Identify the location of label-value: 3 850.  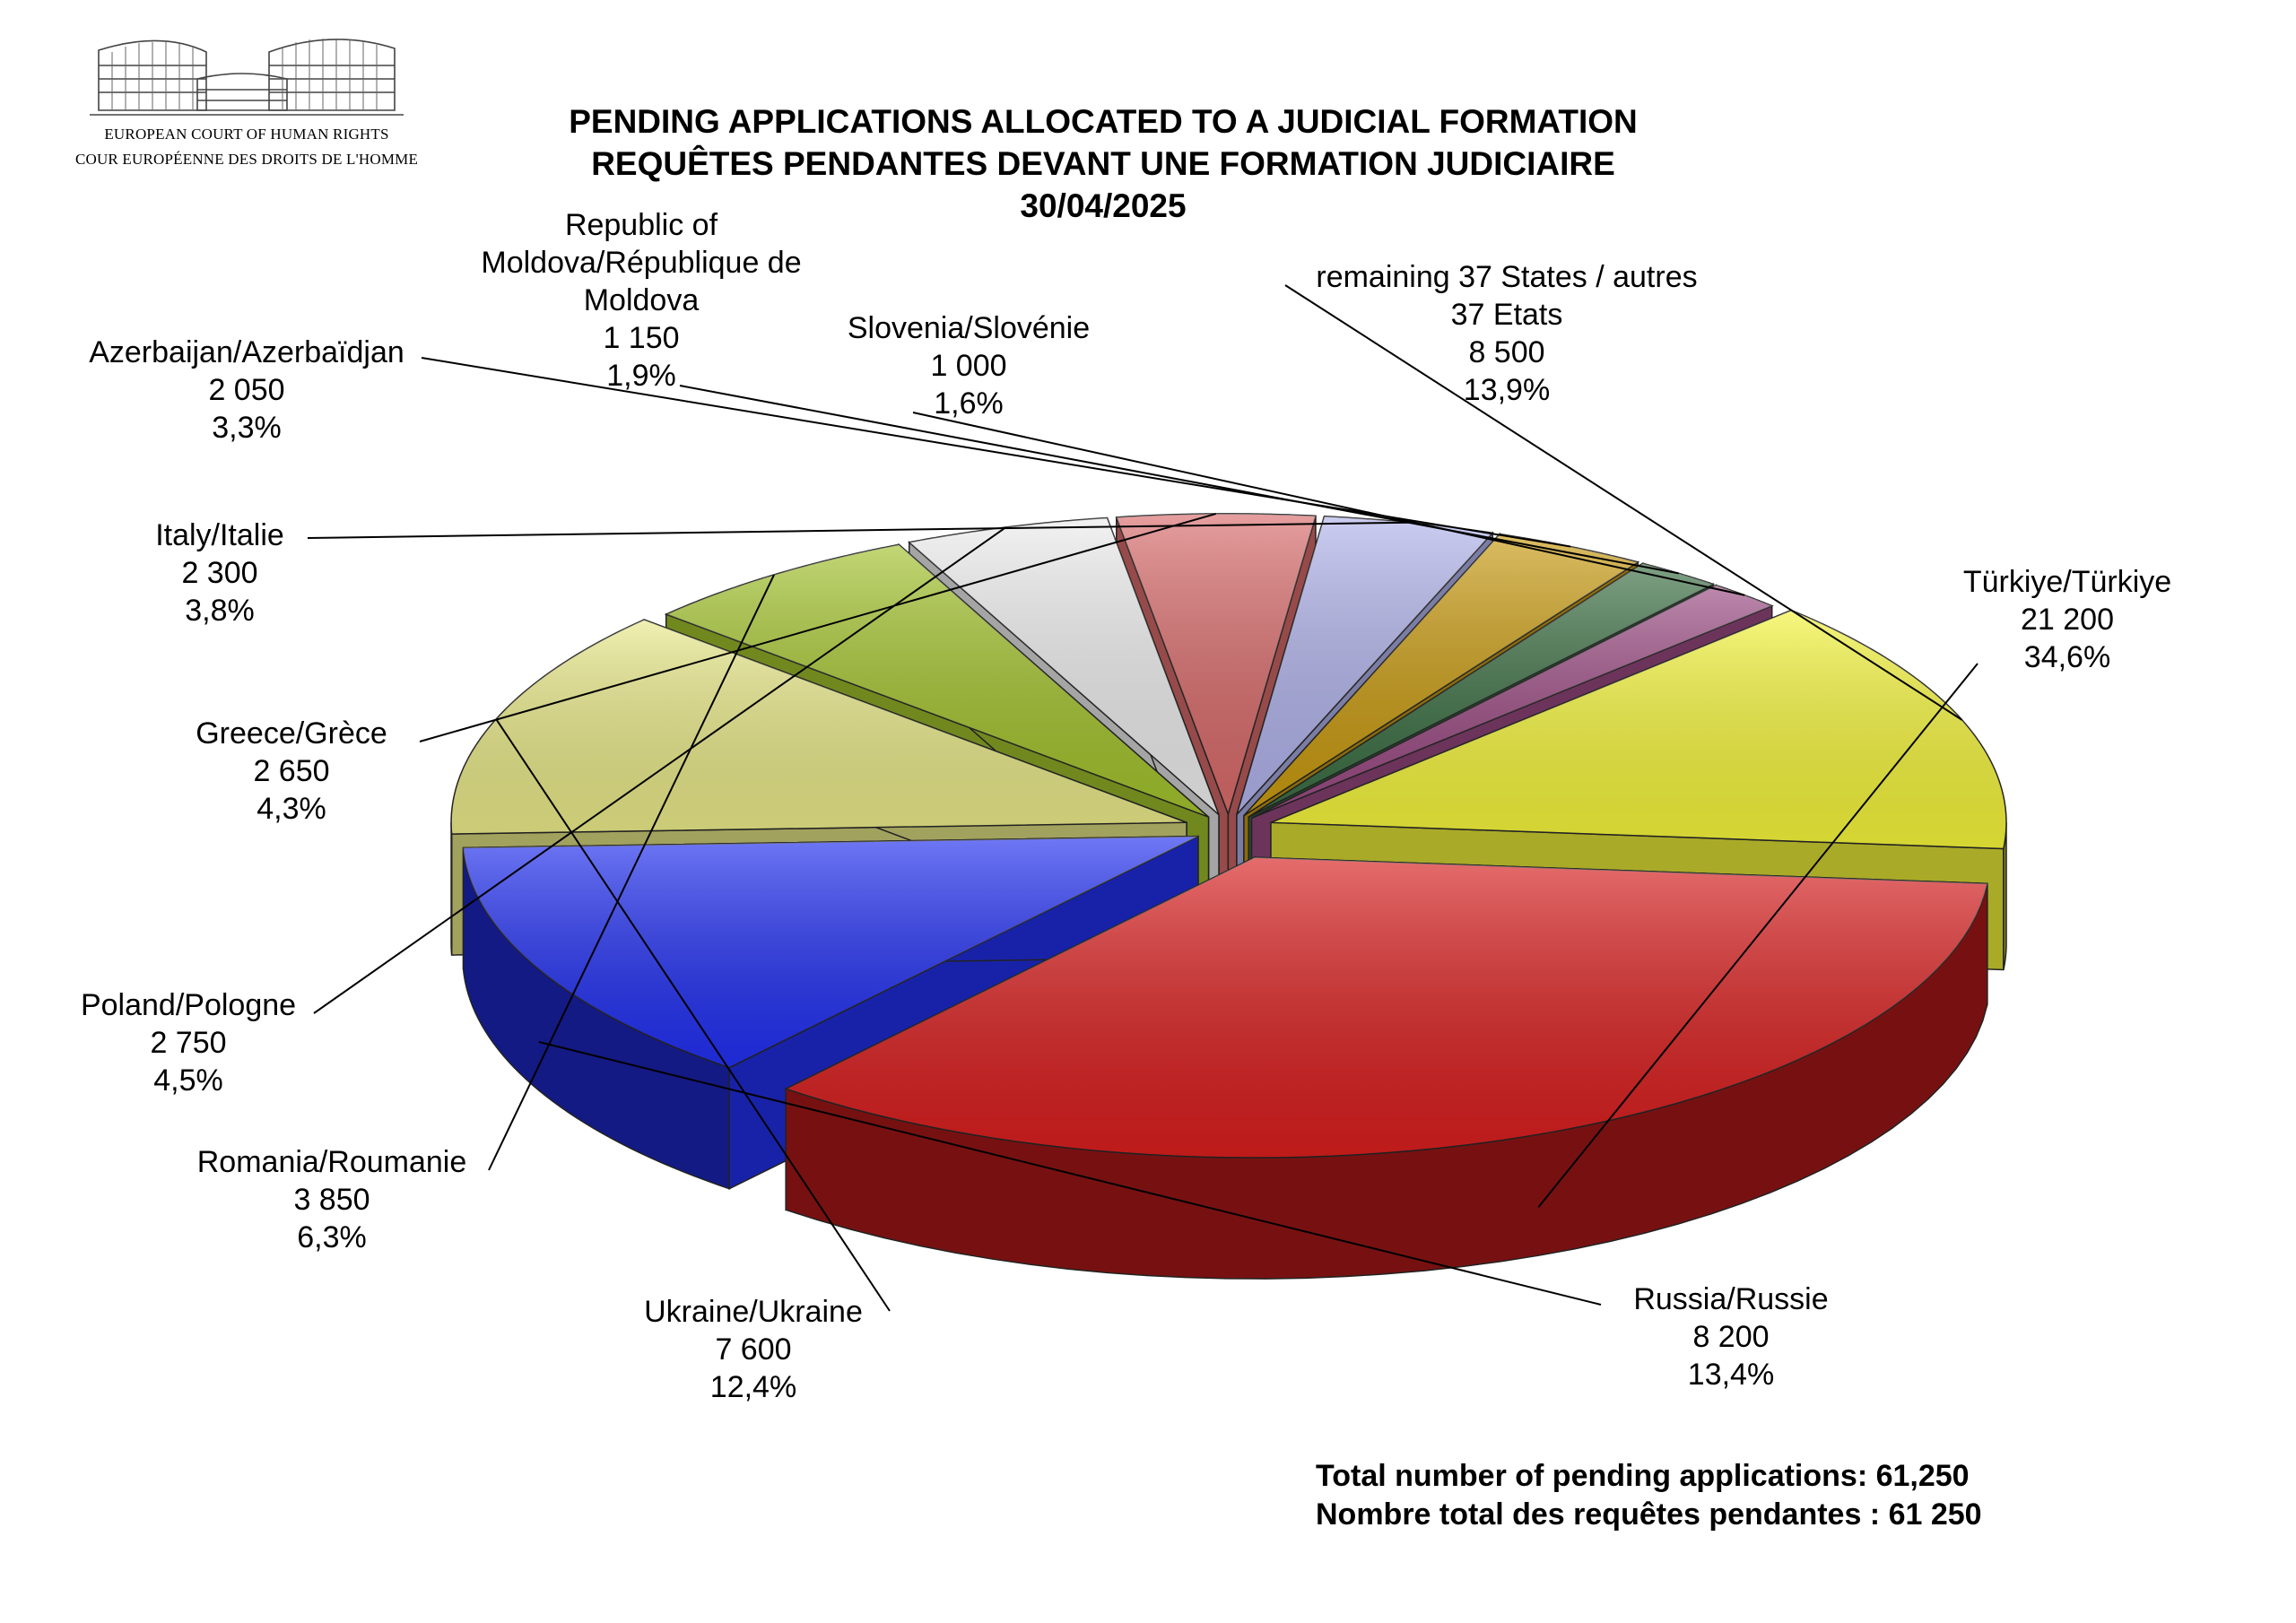
(331, 1200).